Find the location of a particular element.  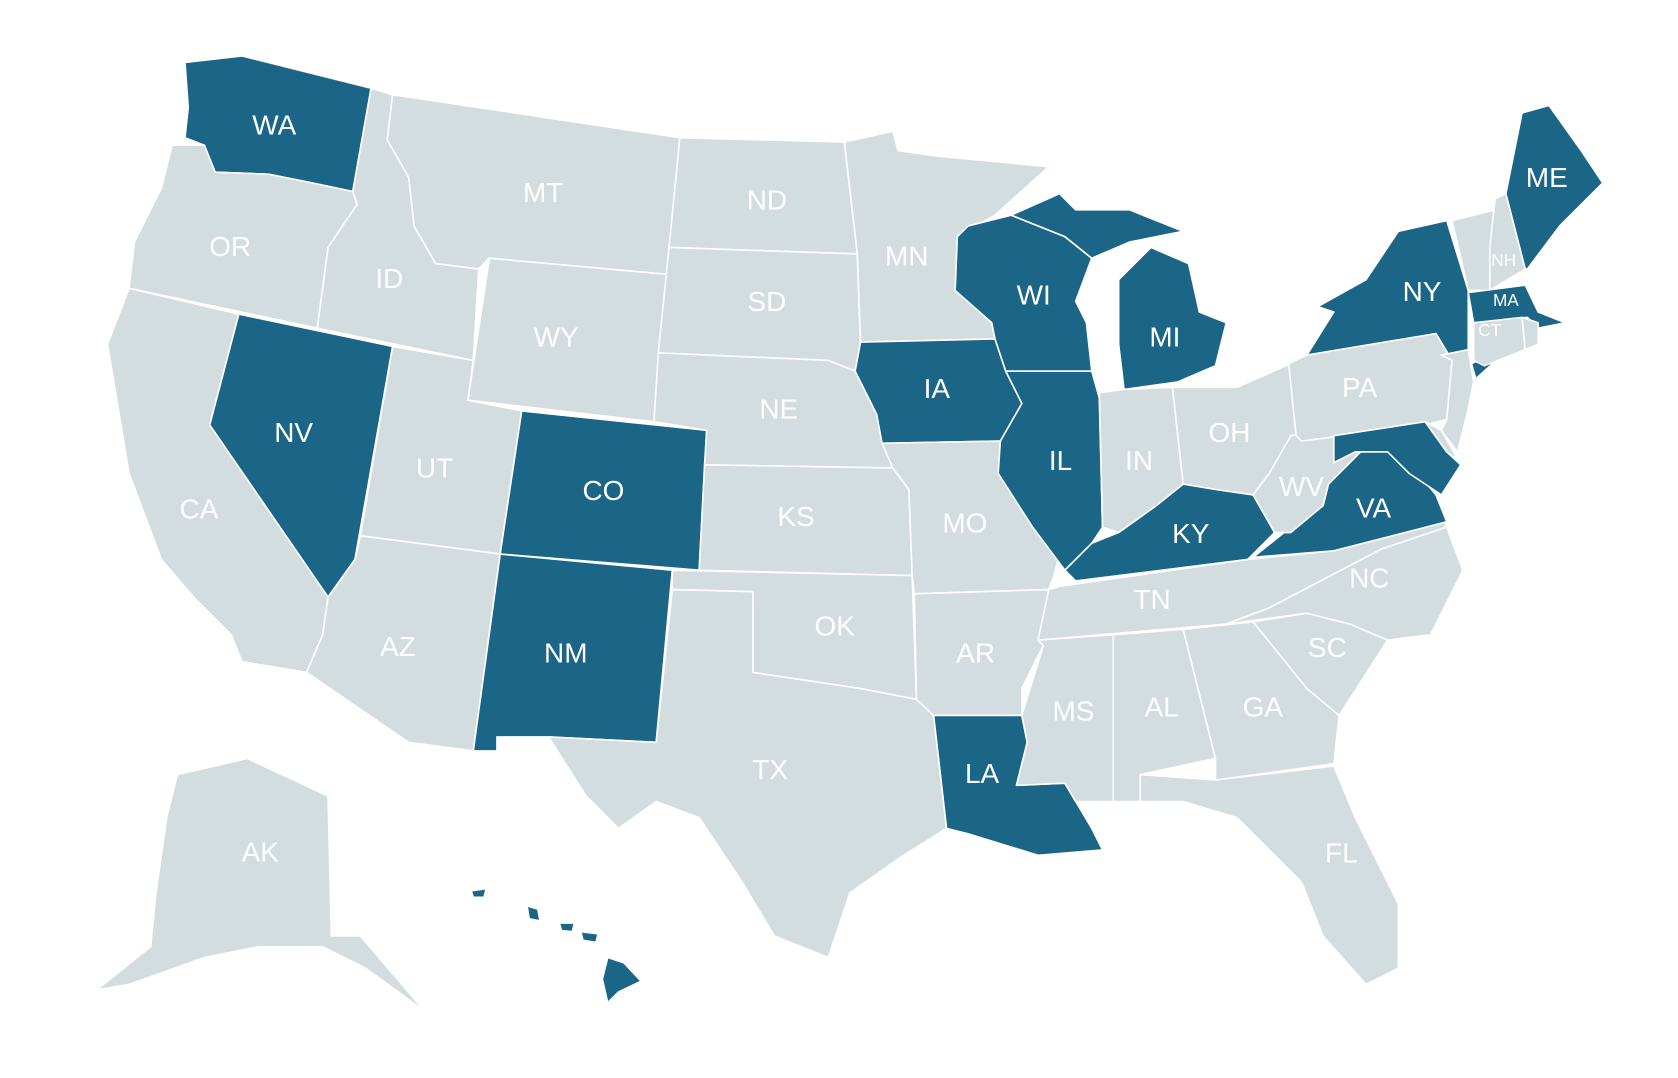

state-shape-ct is located at coordinates (1499, 341).